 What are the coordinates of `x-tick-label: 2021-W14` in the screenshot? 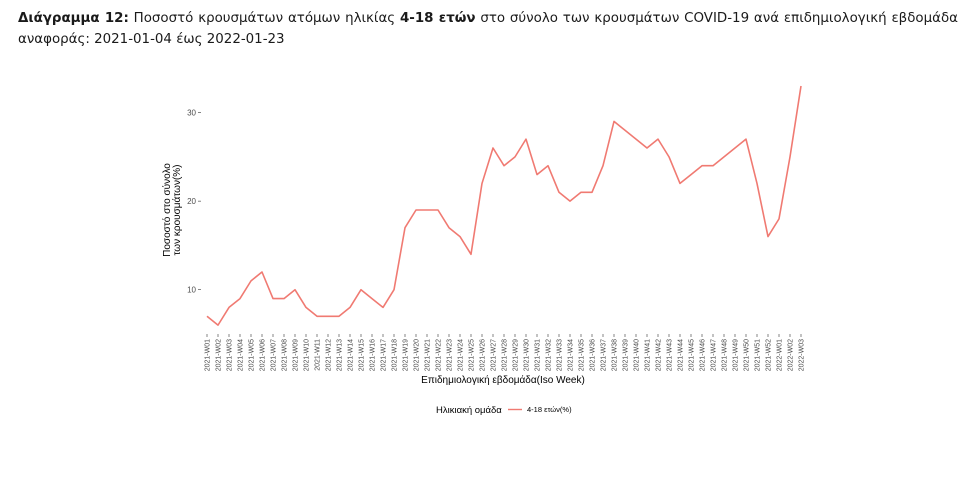 It's located at (351, 355).